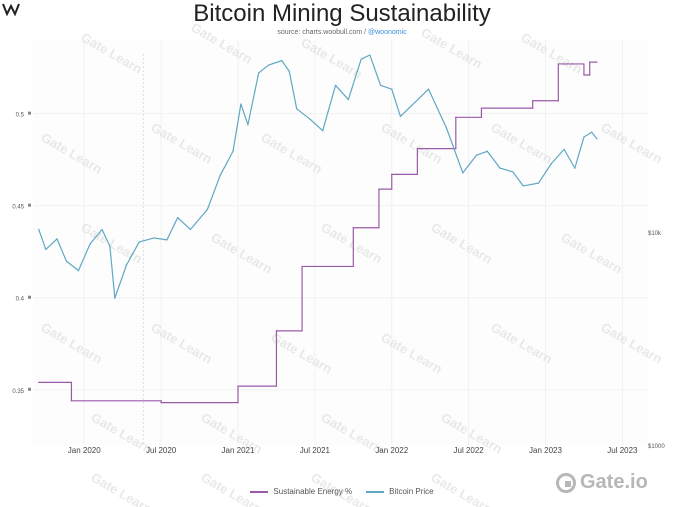  I want to click on chart-legend: Sustainable Energy % Bitcoin Price, so click(342, 491).